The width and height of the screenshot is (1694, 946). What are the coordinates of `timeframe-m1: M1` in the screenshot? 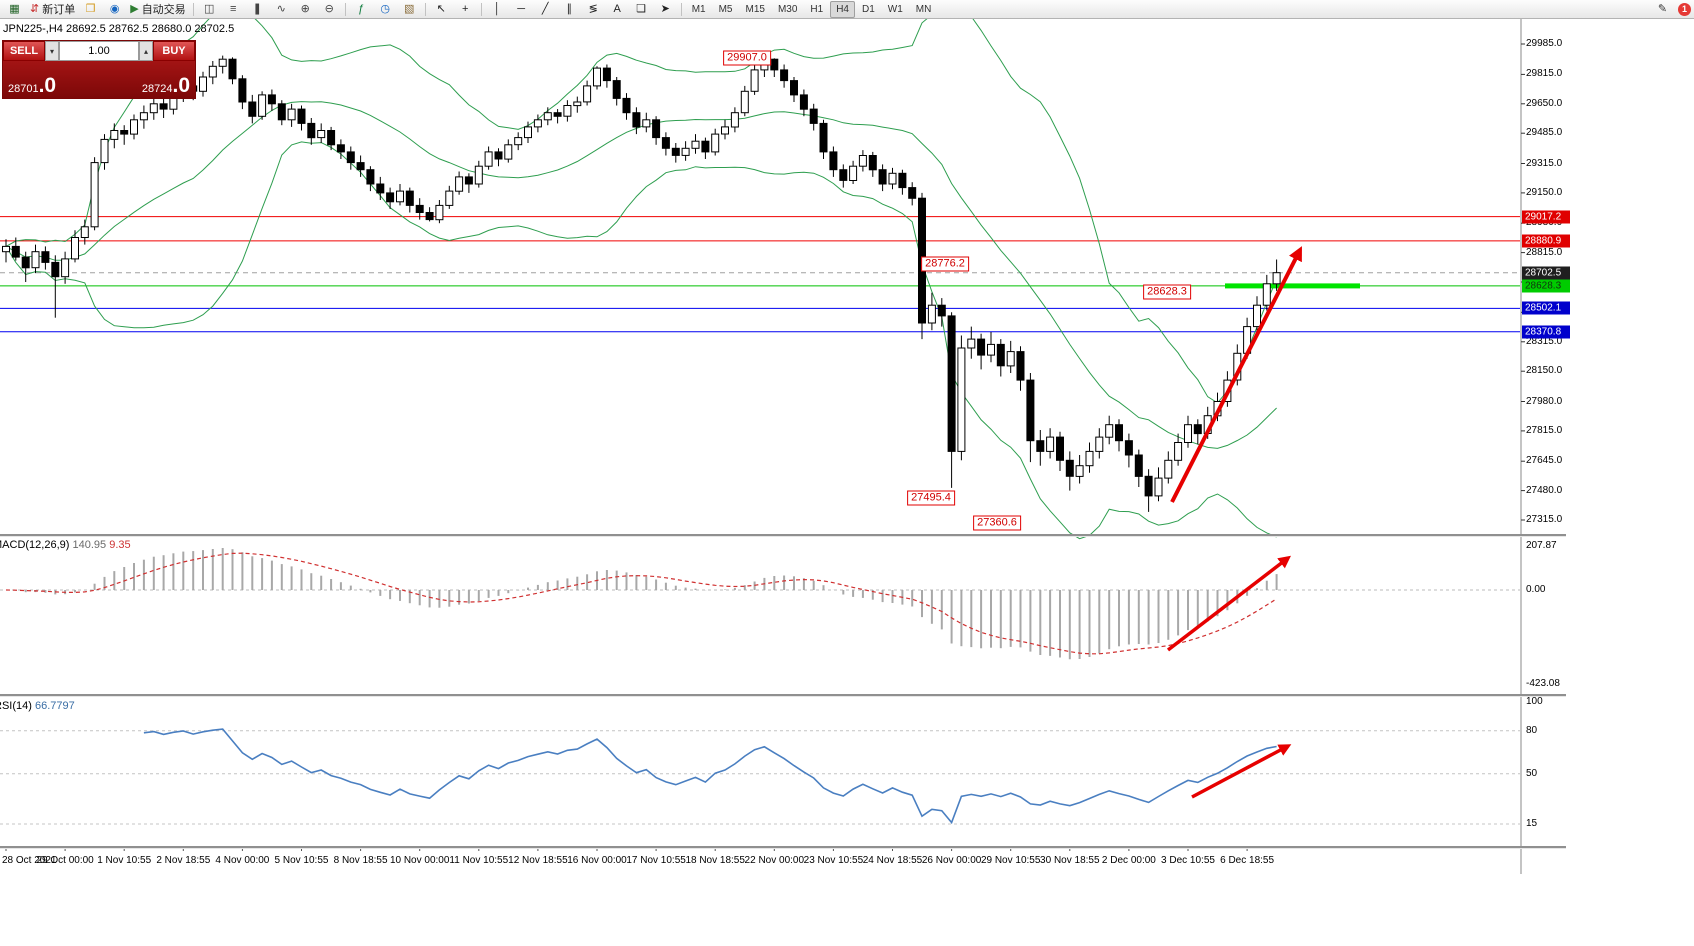 It's located at (698, 9).